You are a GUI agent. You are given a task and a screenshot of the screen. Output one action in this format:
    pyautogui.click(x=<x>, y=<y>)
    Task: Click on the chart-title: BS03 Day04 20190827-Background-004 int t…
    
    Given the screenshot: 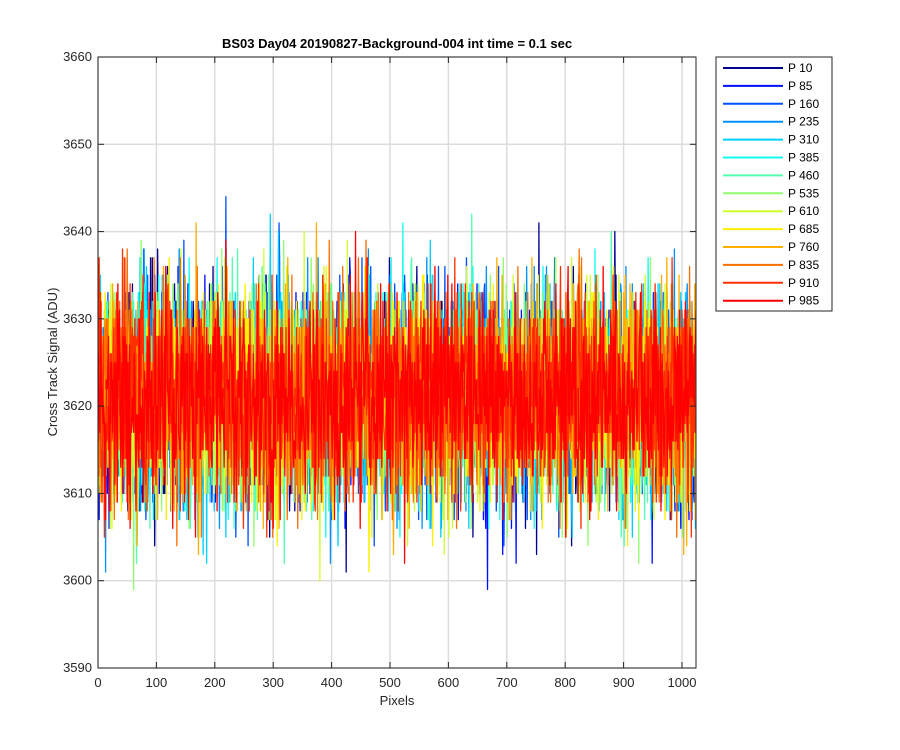 What is the action you would take?
    pyautogui.click(x=397, y=43)
    